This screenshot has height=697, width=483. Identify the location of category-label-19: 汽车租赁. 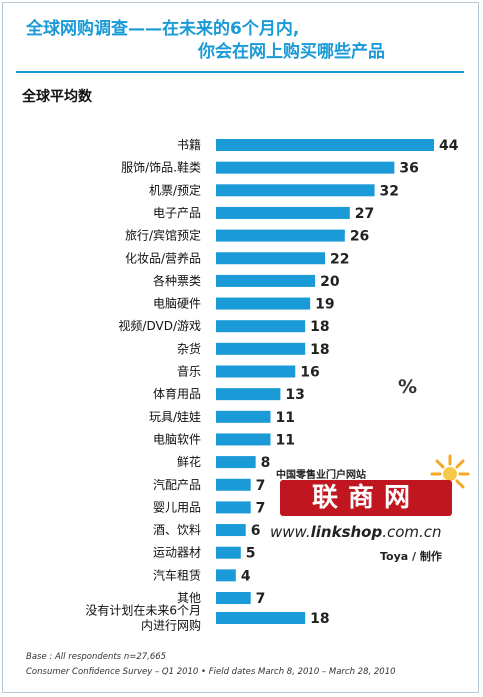
(177, 574).